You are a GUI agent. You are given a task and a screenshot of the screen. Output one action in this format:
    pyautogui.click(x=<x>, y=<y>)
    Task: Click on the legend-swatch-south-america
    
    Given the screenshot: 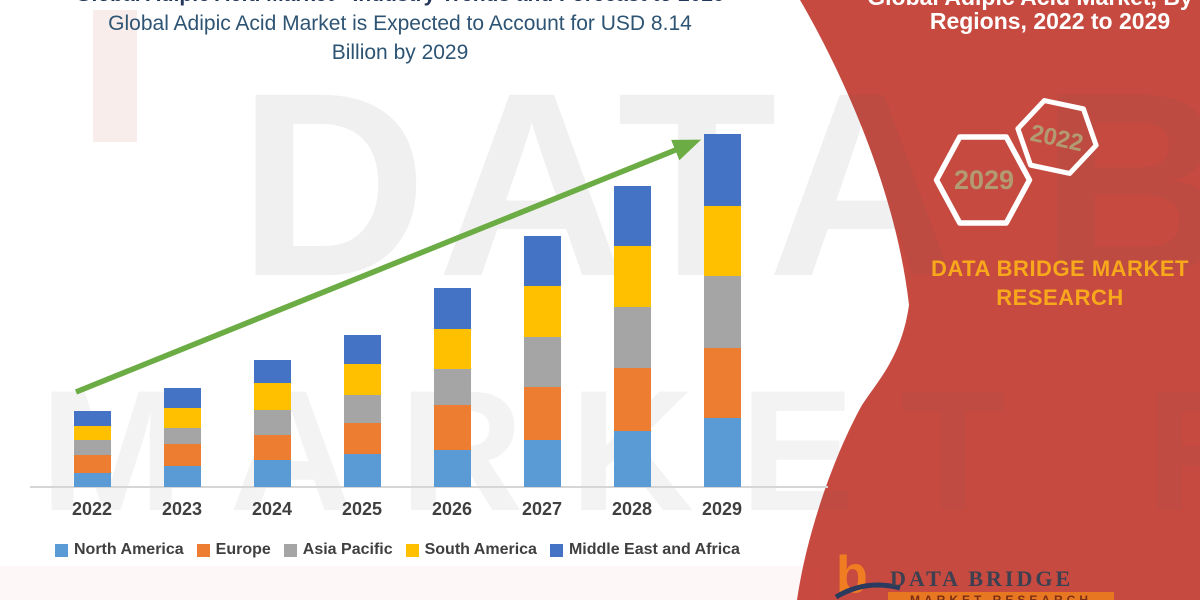 What is the action you would take?
    pyautogui.click(x=412, y=550)
    